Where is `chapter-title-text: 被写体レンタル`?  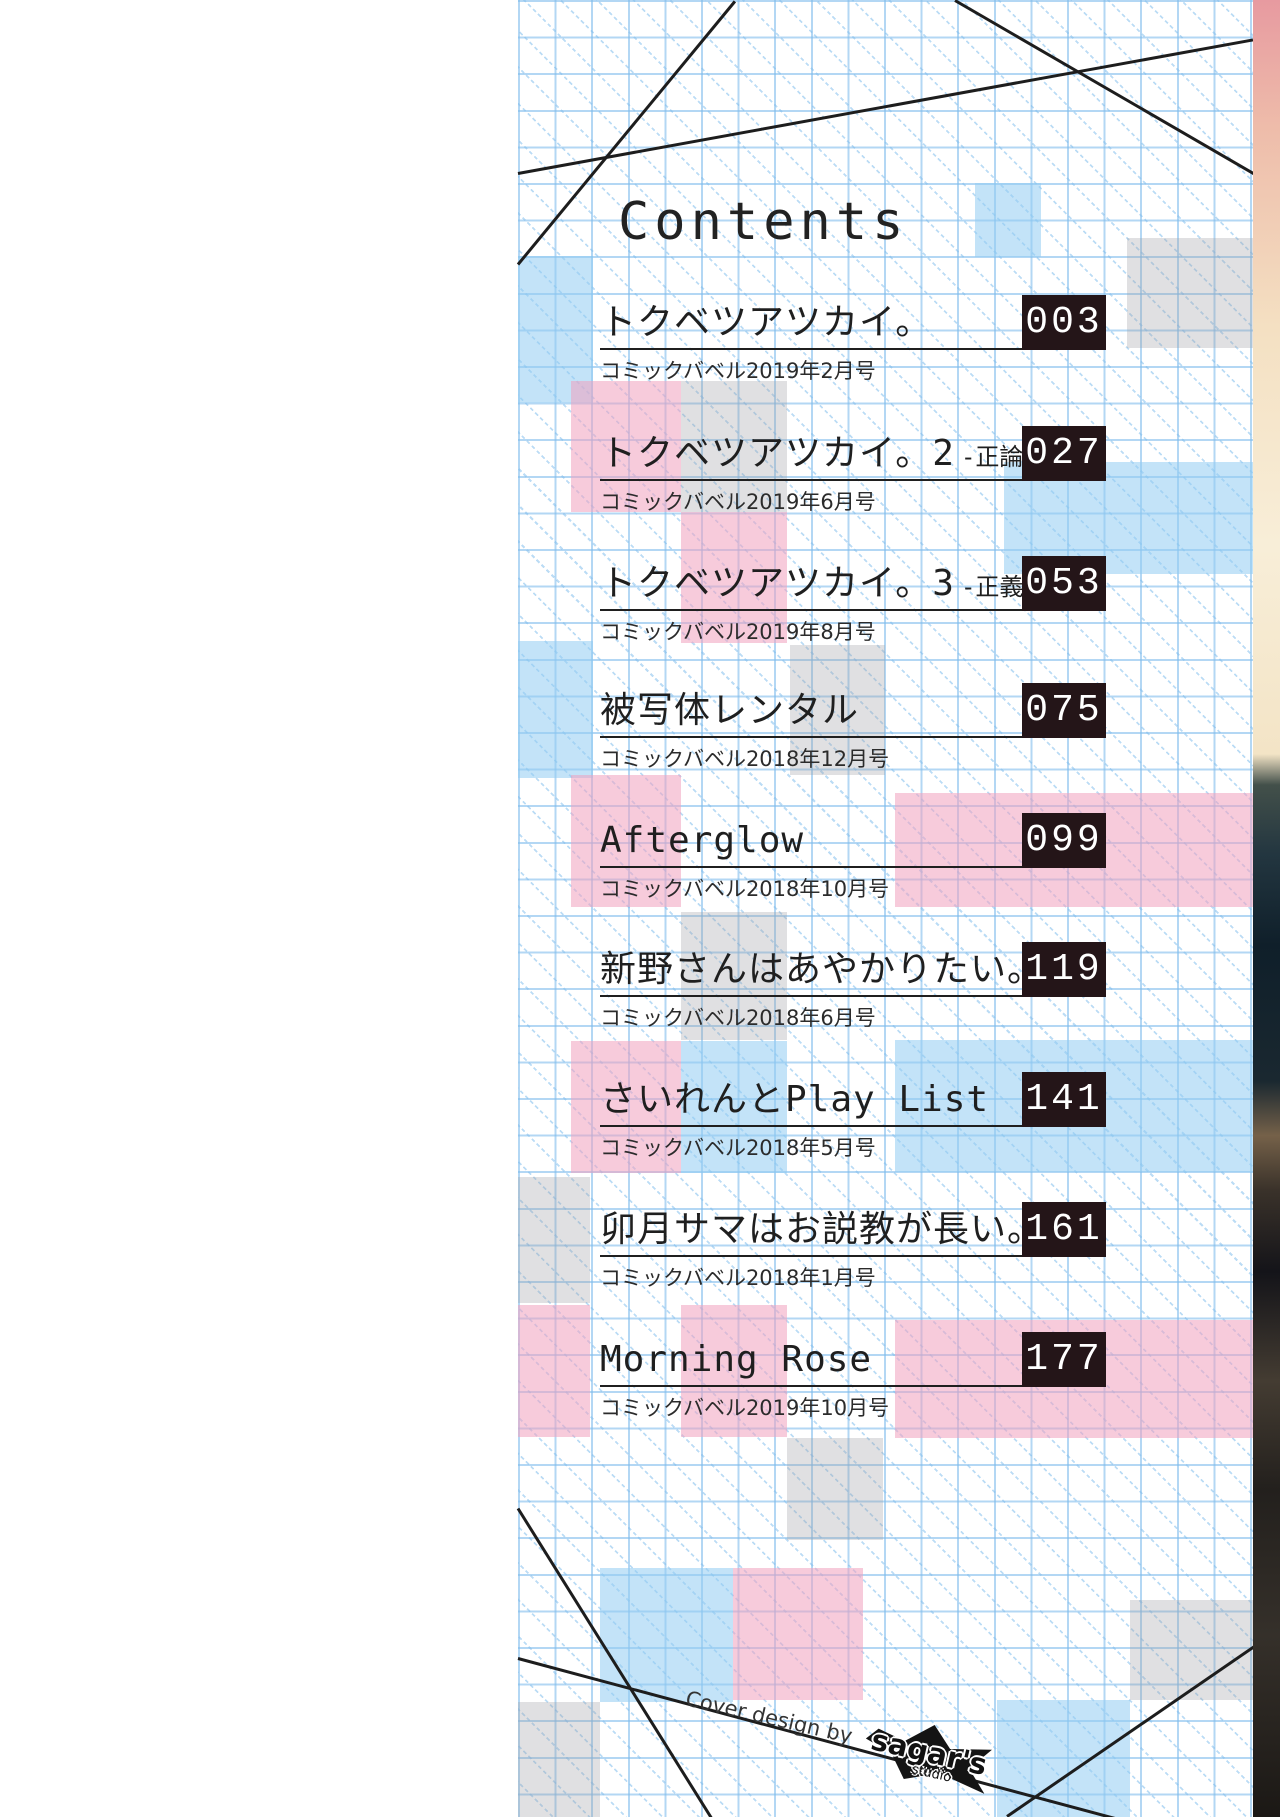 chapter-title-text: 被写体レンタル is located at coordinates (730, 710).